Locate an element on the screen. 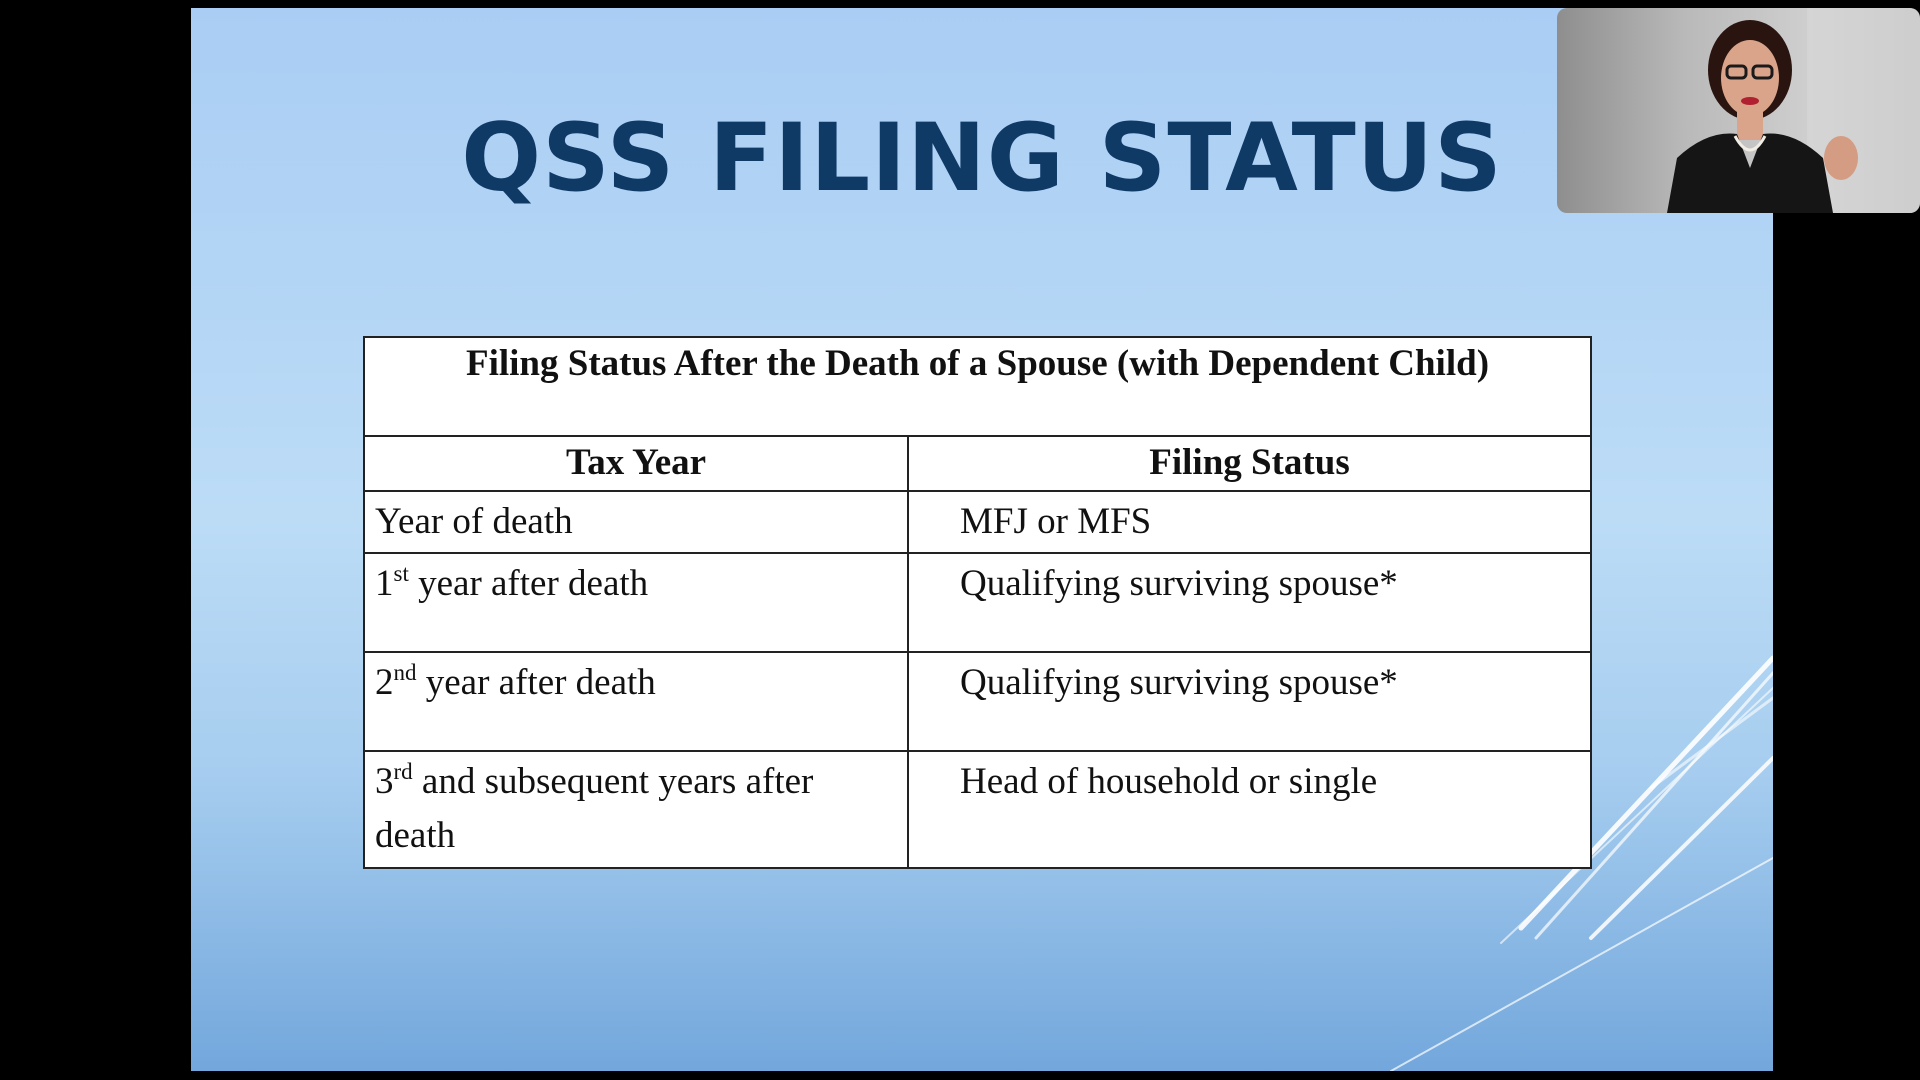  tax-year-text: and subsequent years after death is located at coordinates (594, 808).